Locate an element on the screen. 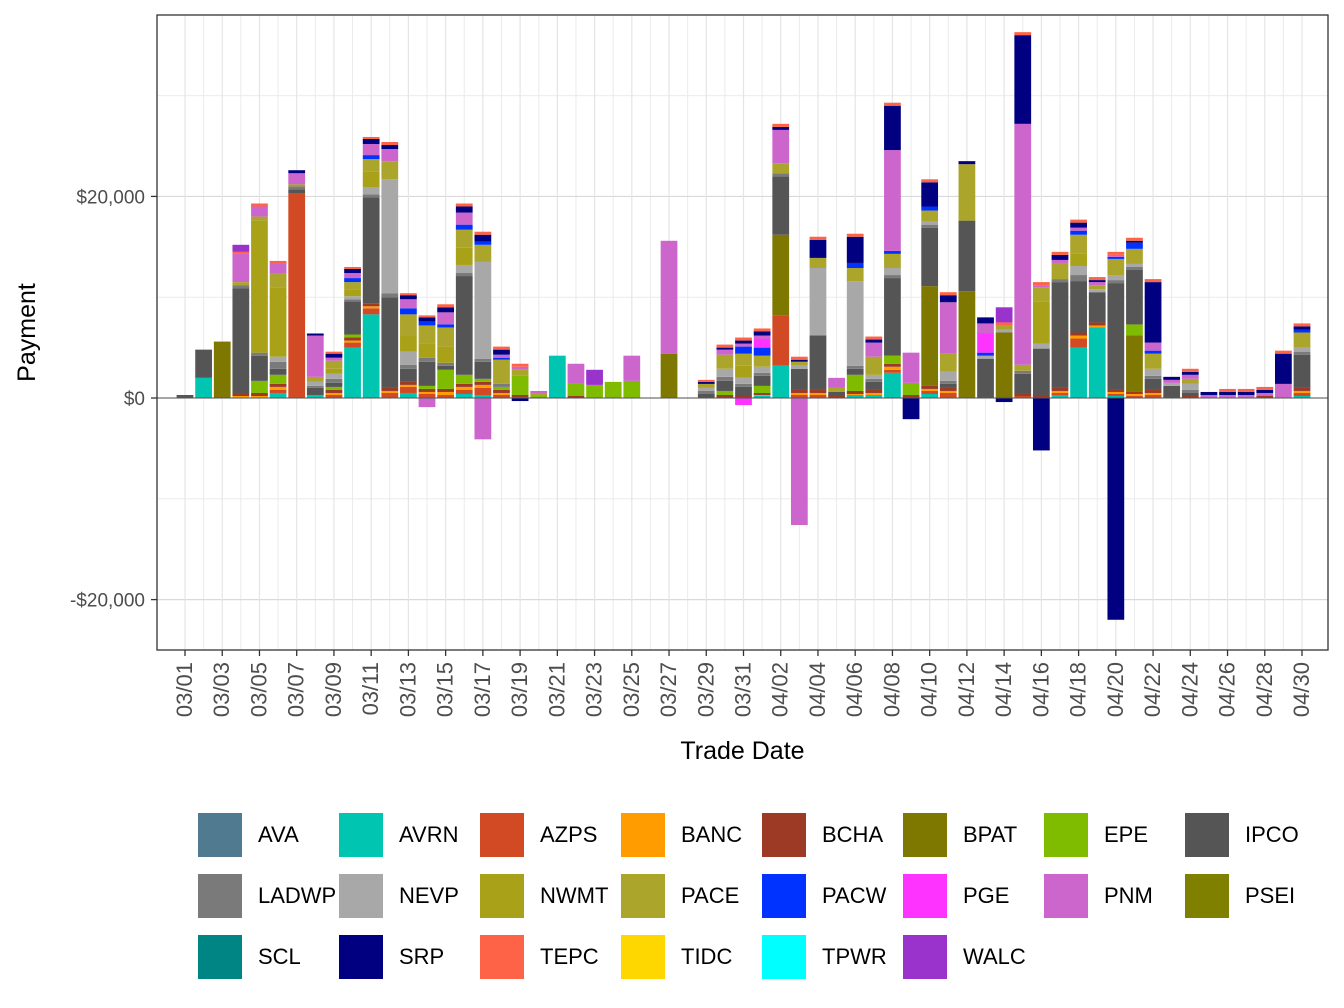  legend-label: BPAT is located at coordinates (990, 834).